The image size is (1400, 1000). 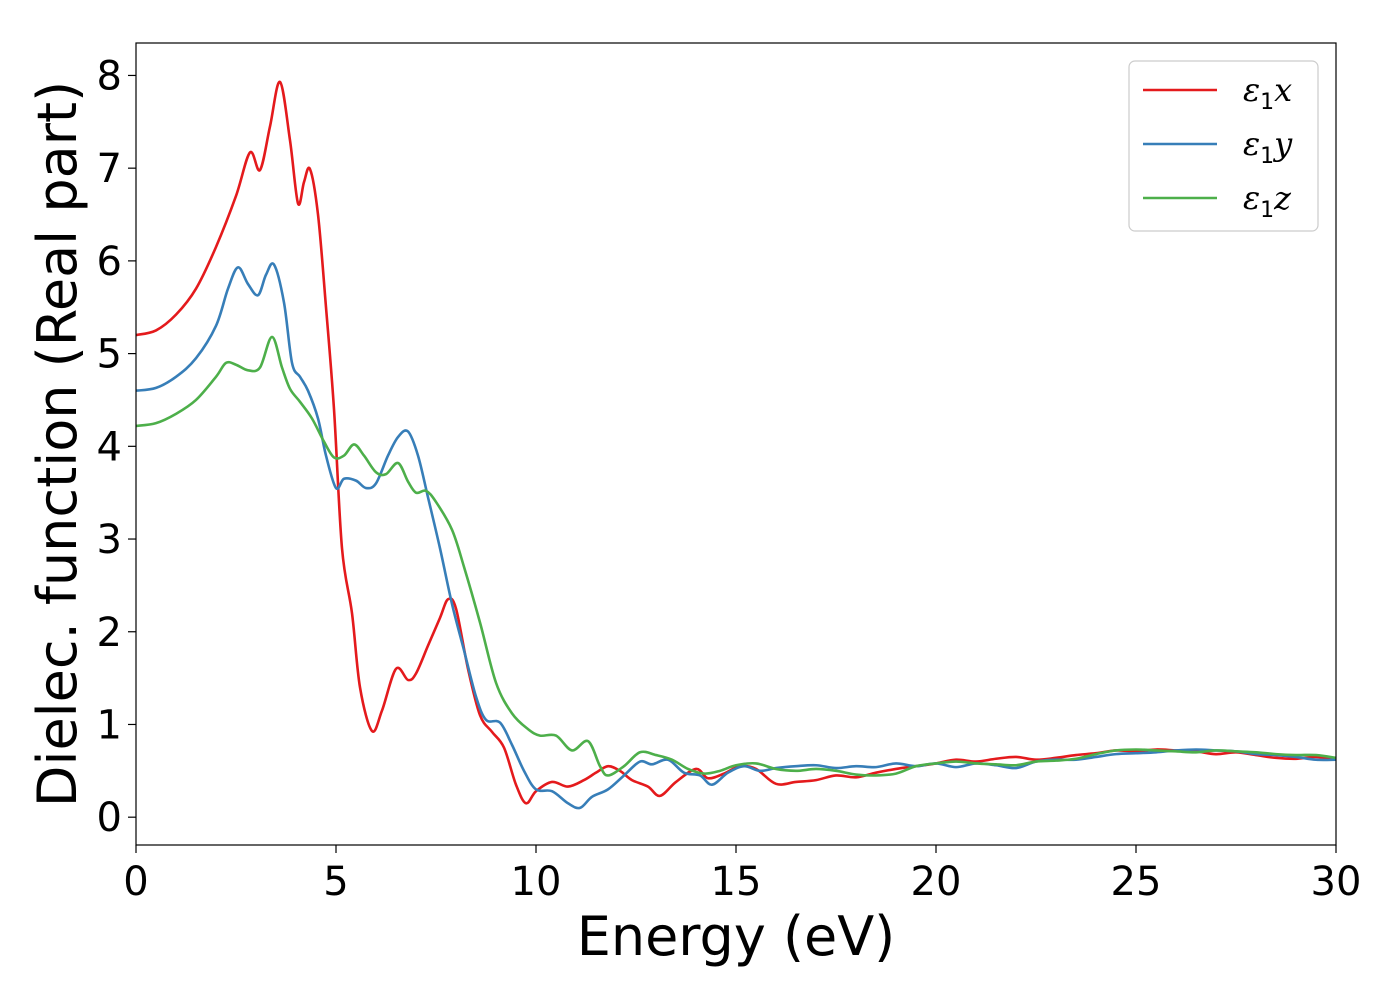 I want to click on y-axis-ticks: 0 1 2 3 4 5 6 7 8, so click(x=116, y=447).